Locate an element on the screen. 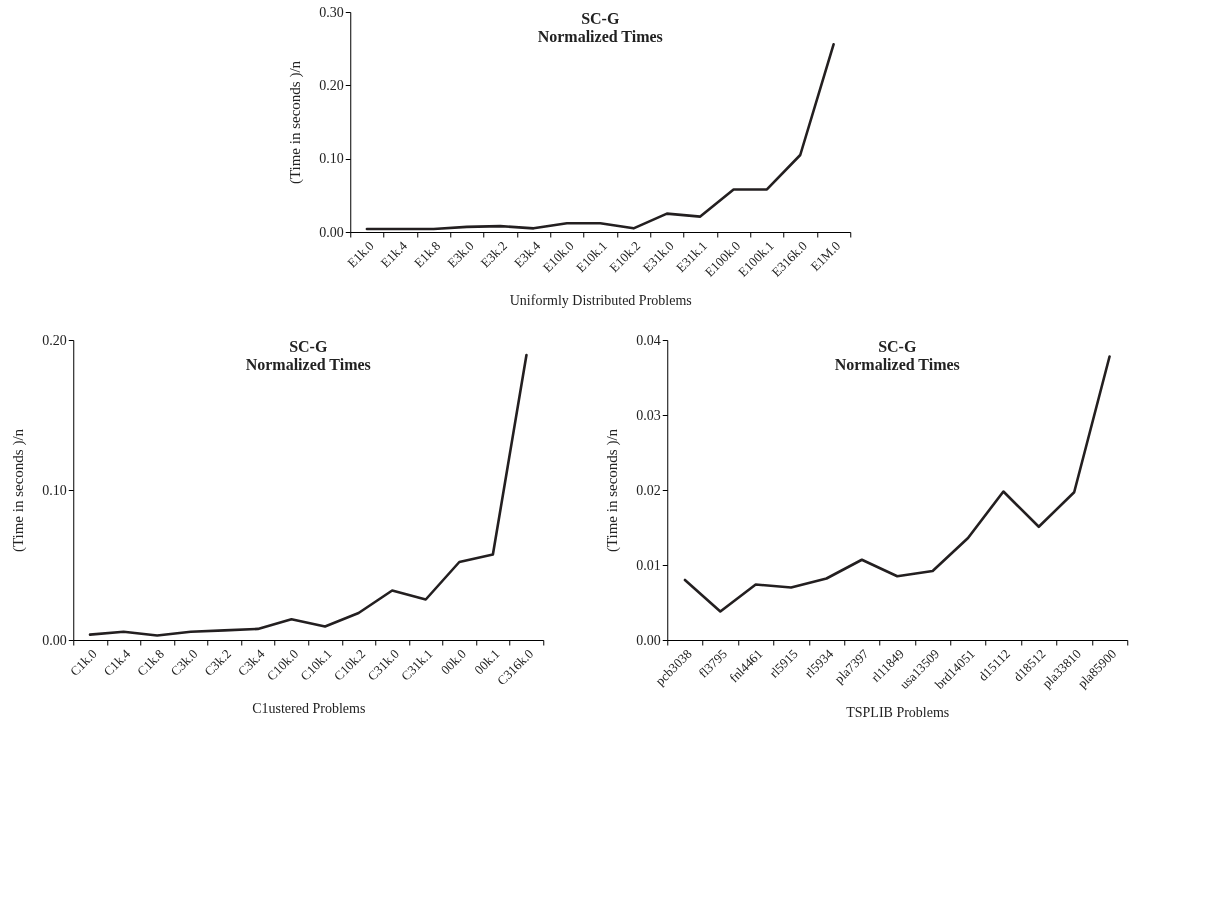 The height and width of the screenshot is (902, 1216). y-tick-label: 0.01 is located at coordinates (648, 565).